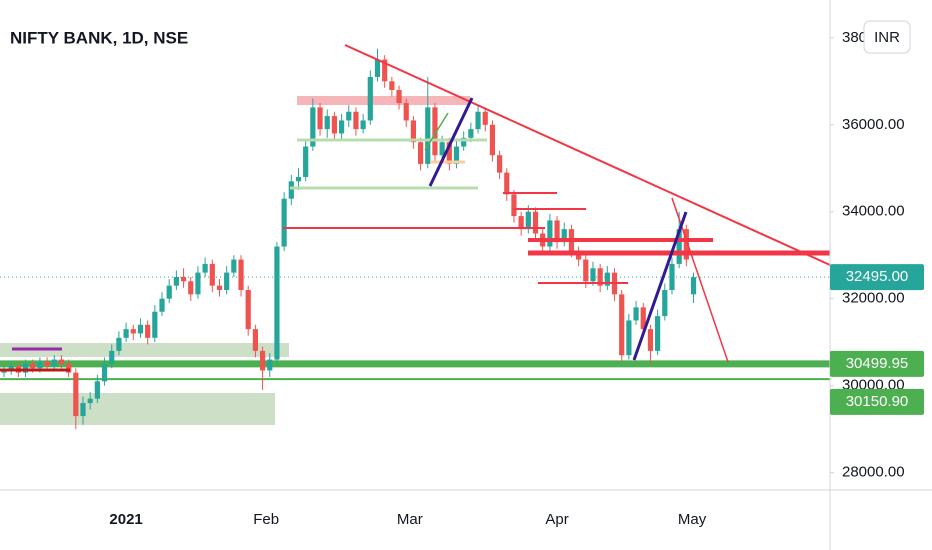 Image resolution: width=932 pixels, height=550 pixels. What do you see at coordinates (266, 519) in the screenshot?
I see `x-tick-label: Feb` at bounding box center [266, 519].